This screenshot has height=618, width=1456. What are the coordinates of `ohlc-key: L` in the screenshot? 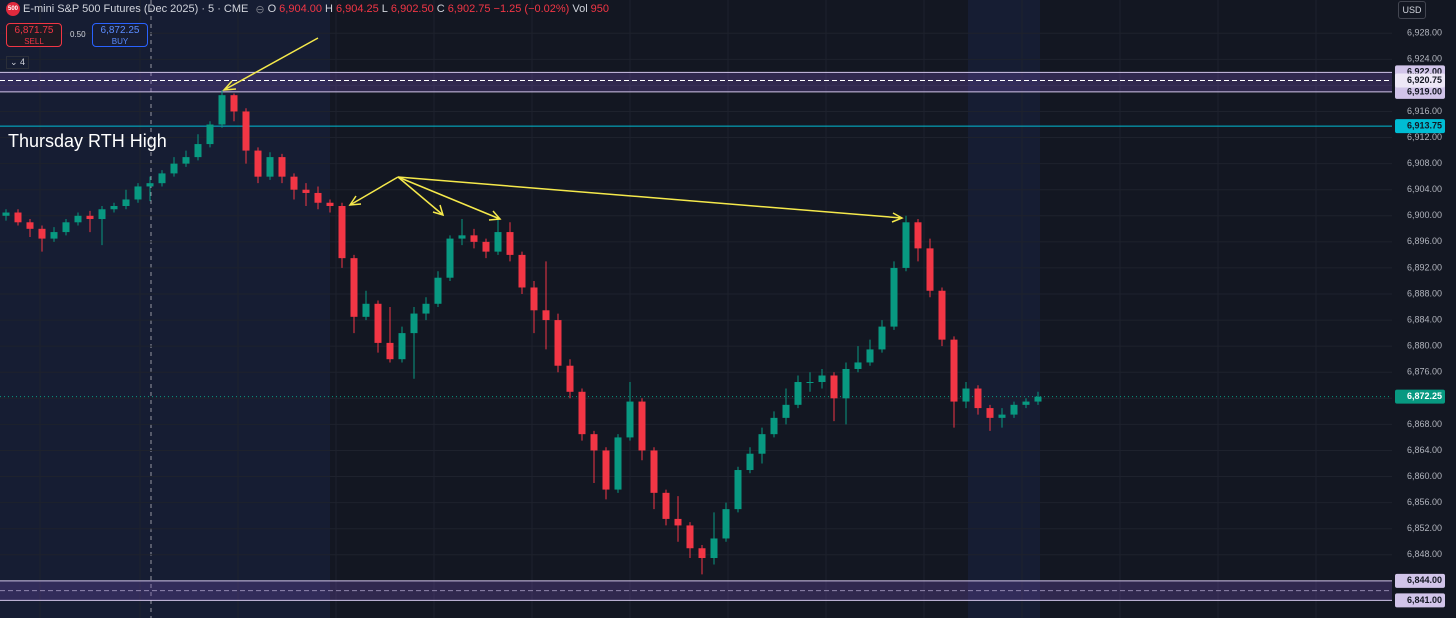 It's located at (384, 9).